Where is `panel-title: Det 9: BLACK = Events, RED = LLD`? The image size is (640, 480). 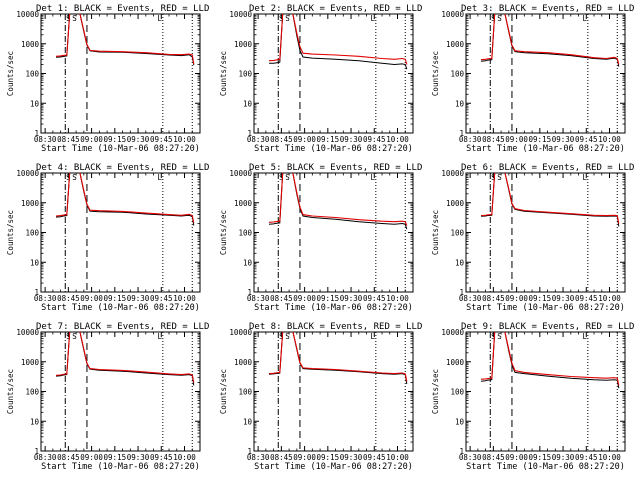 panel-title: Det 9: BLACK = Events, RED = LLD is located at coordinates (547, 327).